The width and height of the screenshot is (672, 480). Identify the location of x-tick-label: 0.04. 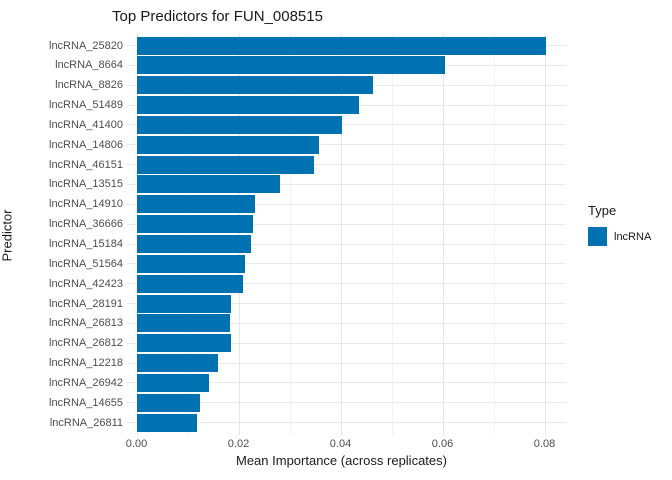
(340, 444).